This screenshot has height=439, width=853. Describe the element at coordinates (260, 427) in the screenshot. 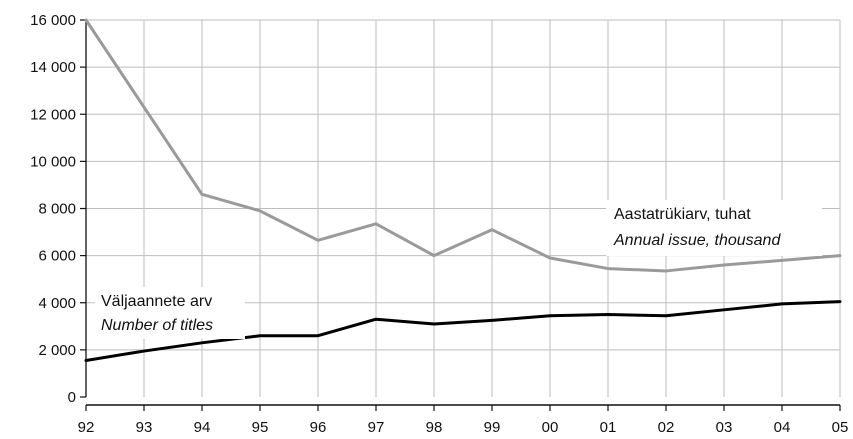

I see `x-tick-label: 95` at that location.